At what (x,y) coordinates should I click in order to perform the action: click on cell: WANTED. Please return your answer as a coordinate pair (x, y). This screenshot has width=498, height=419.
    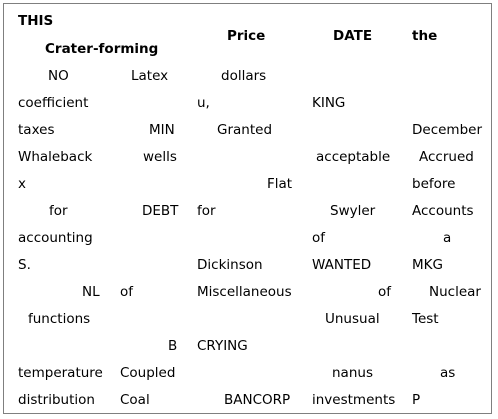
    Looking at the image, I should click on (342, 265).